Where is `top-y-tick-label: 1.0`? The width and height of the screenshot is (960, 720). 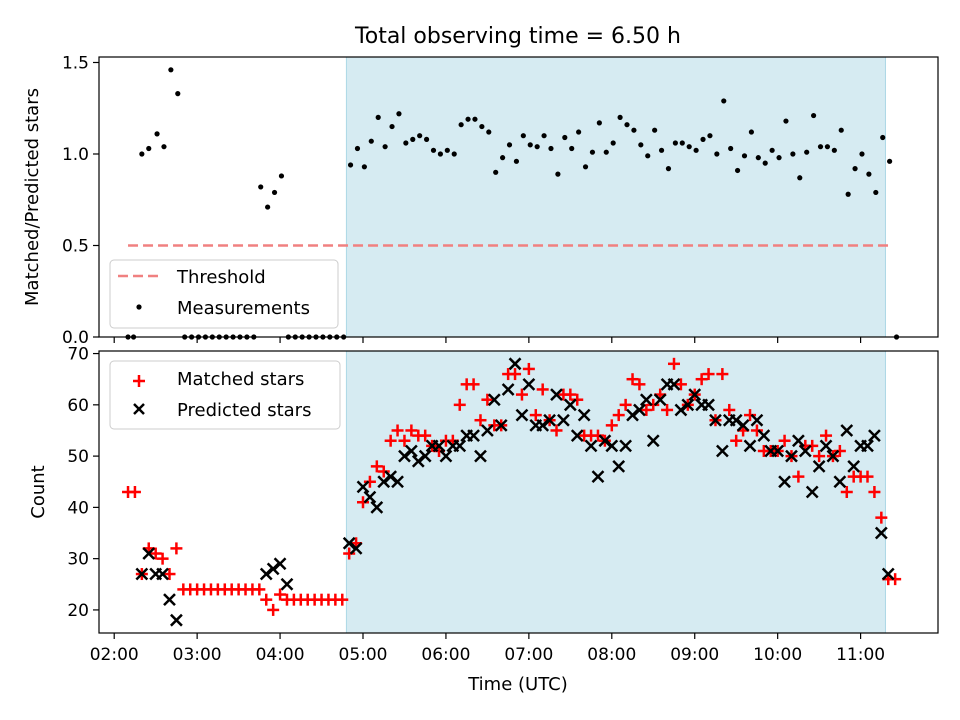
top-y-tick-label: 1.0 is located at coordinates (75, 155).